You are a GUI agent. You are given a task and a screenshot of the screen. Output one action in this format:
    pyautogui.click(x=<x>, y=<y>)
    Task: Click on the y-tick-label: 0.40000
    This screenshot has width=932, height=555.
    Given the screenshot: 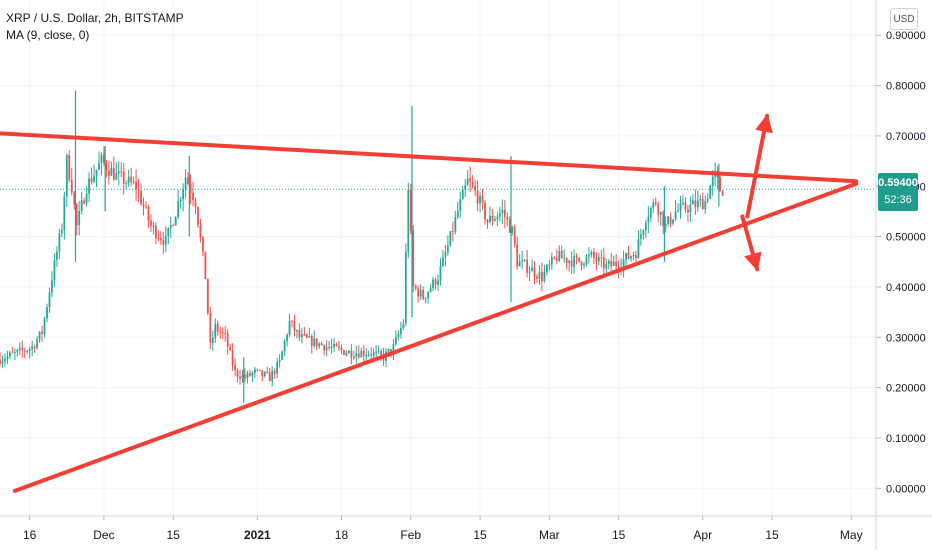 What is the action you would take?
    pyautogui.click(x=906, y=288)
    